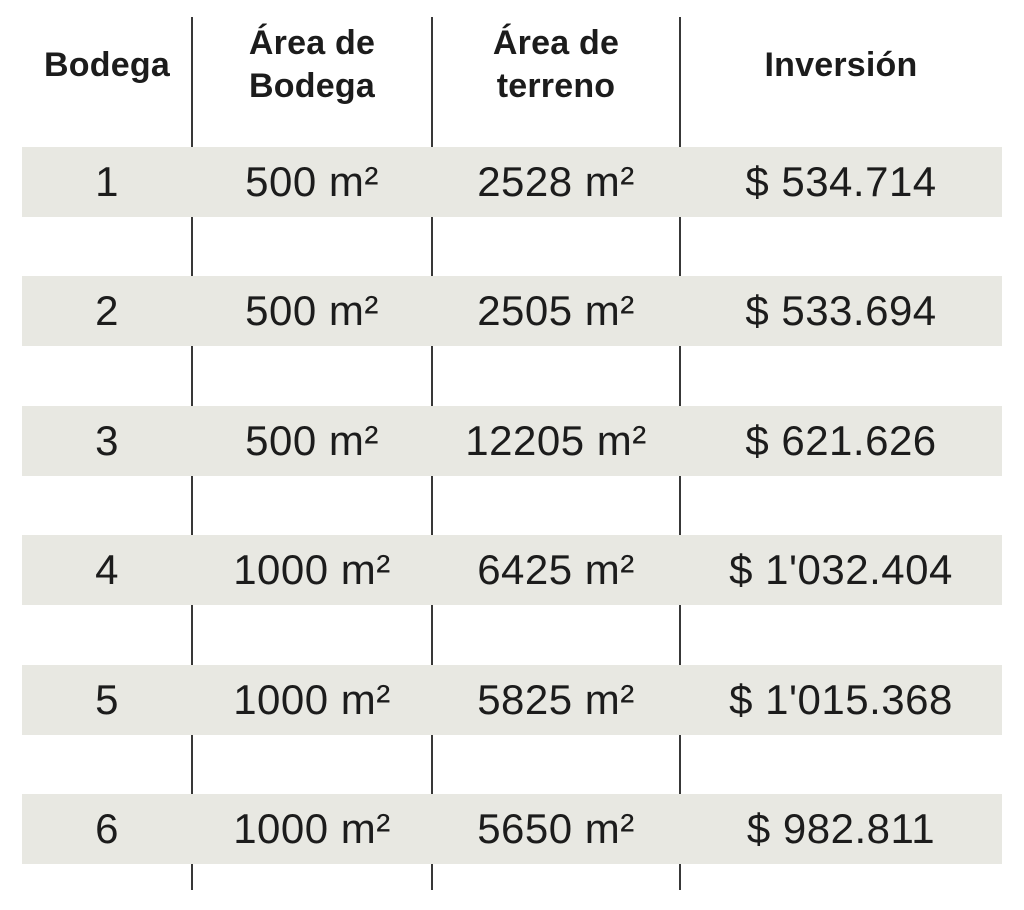 The width and height of the screenshot is (1024, 910). What do you see at coordinates (107, 181) in the screenshot?
I see `cell-bodega: 1` at bounding box center [107, 181].